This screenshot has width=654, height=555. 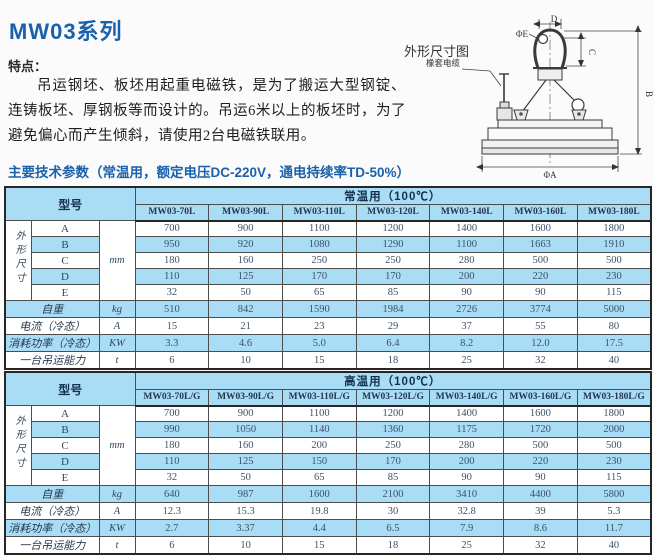 I want to click on dim-group-label: 外形尺寸, so click(x=19, y=258).